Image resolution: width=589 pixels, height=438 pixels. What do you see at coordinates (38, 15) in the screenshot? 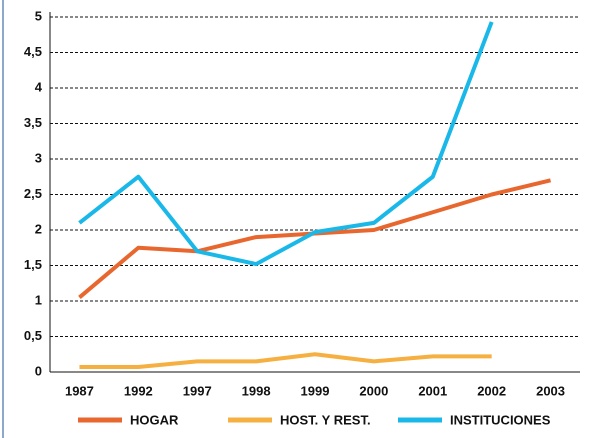
I see `y-tick-label: 5` at bounding box center [38, 15].